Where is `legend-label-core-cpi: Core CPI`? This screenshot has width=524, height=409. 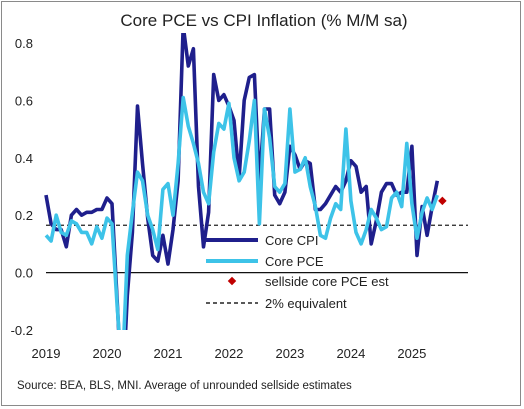 legend-label-core-cpi: Core CPI is located at coordinates (291, 240).